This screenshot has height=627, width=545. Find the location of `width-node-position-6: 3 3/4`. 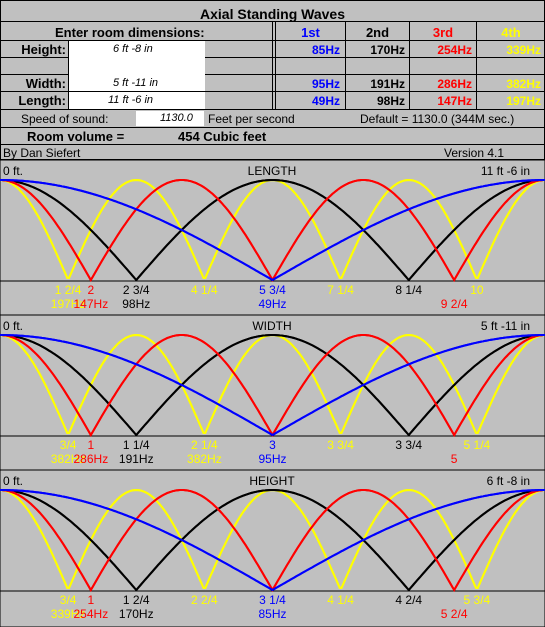

width-node-position-6: 3 3/4 is located at coordinates (408, 445).